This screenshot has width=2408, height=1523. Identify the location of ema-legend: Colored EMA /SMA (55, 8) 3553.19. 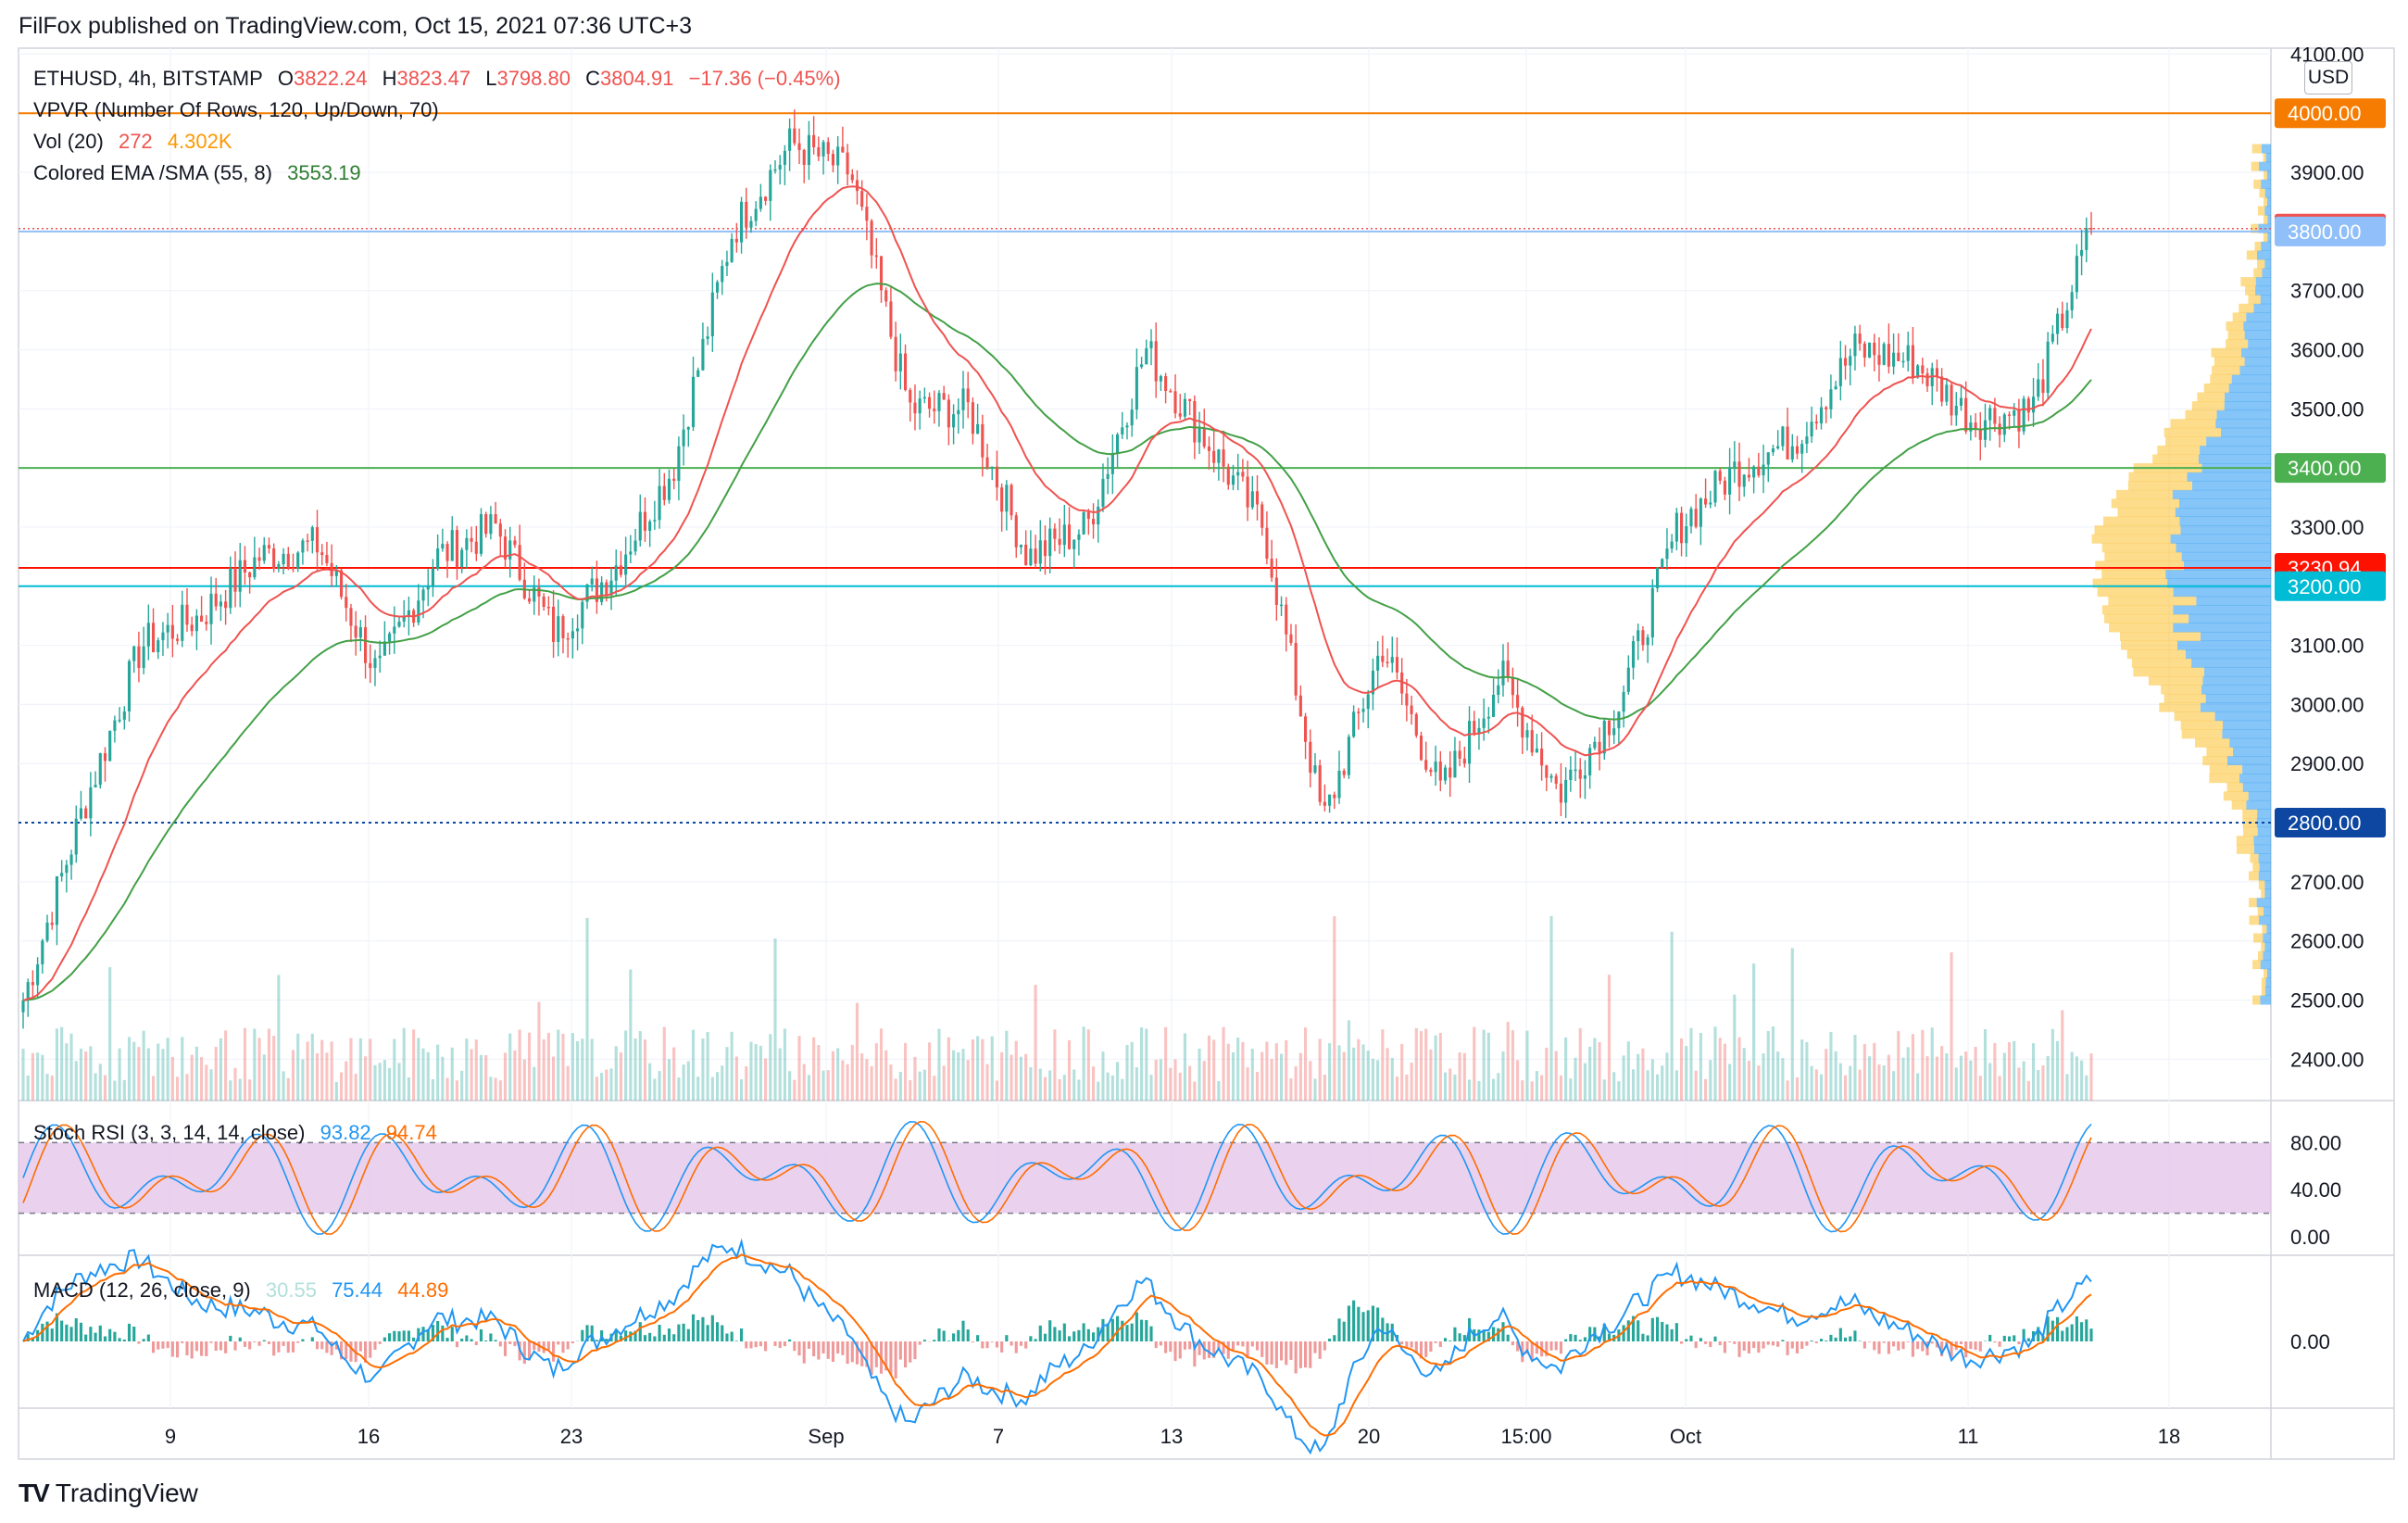
(201, 173).